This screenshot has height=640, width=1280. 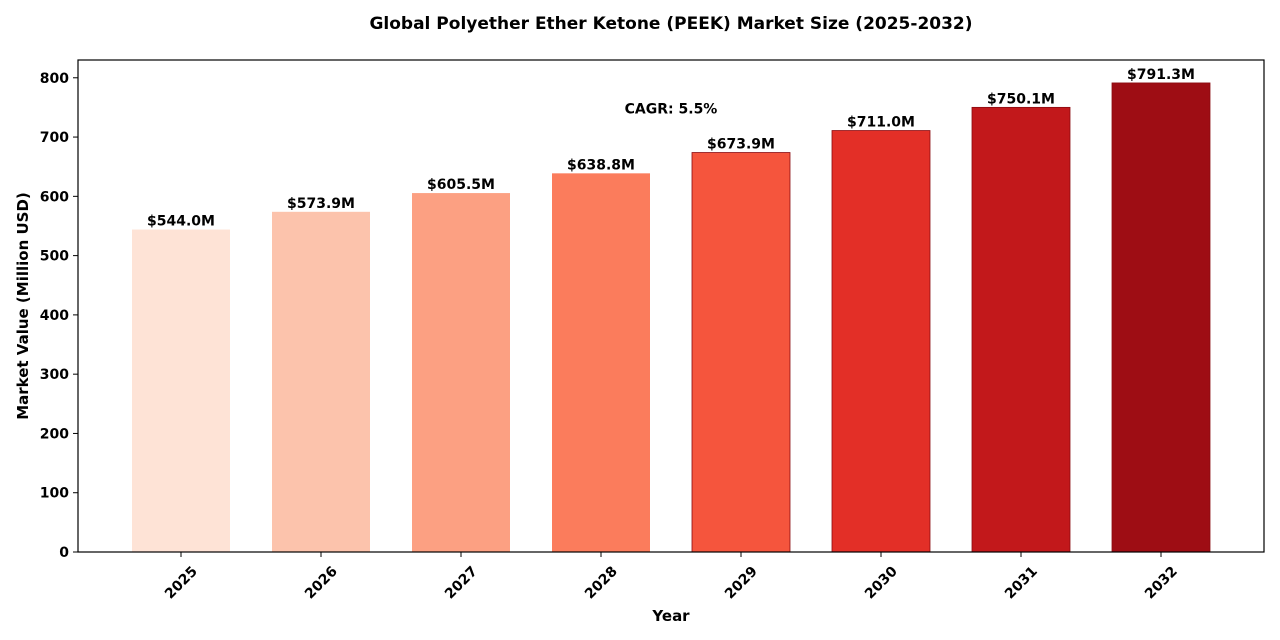 What do you see at coordinates (741, 352) in the screenshot?
I see `bar-2029` at bounding box center [741, 352].